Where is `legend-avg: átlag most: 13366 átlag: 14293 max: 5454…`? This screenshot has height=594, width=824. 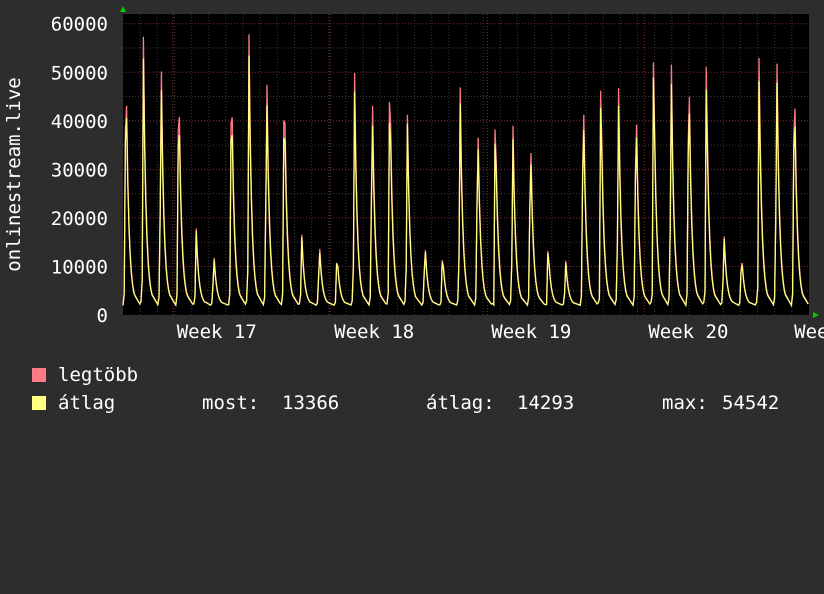
legend-avg: átlag most: 13366 átlag: 14293 max: 5454… is located at coordinates (422, 403).